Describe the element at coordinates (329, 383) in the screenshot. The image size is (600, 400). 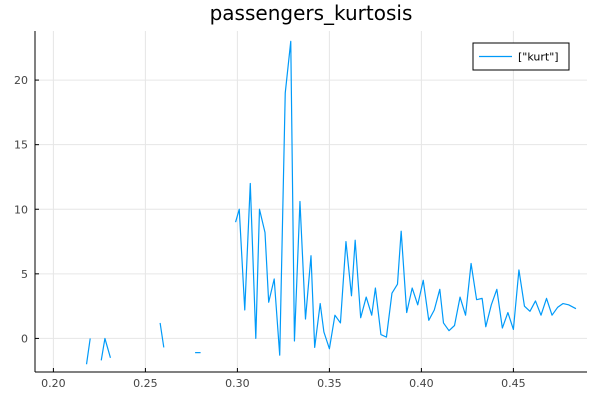
I see `x-tick-label: 0.35` at that location.